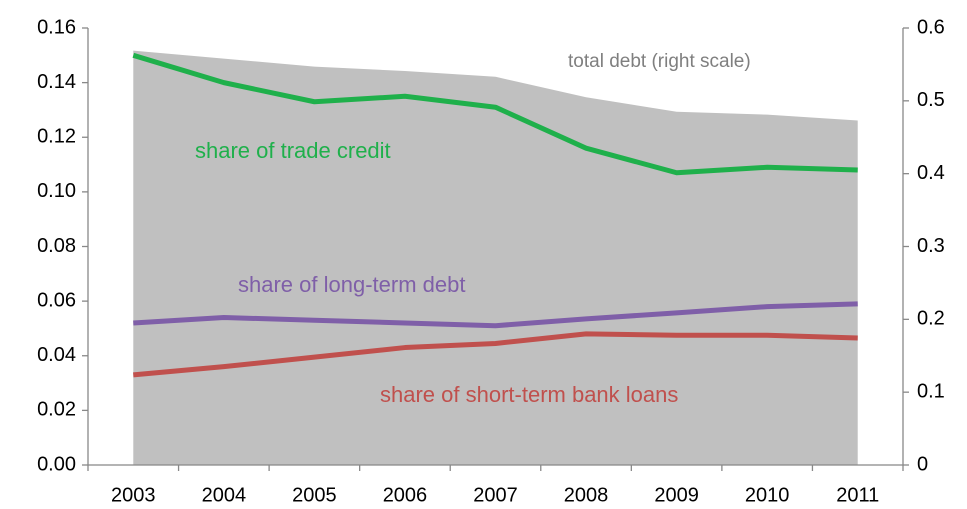 The image size is (967, 509). I want to click on y-tick-label: 0.02, so click(56, 410).